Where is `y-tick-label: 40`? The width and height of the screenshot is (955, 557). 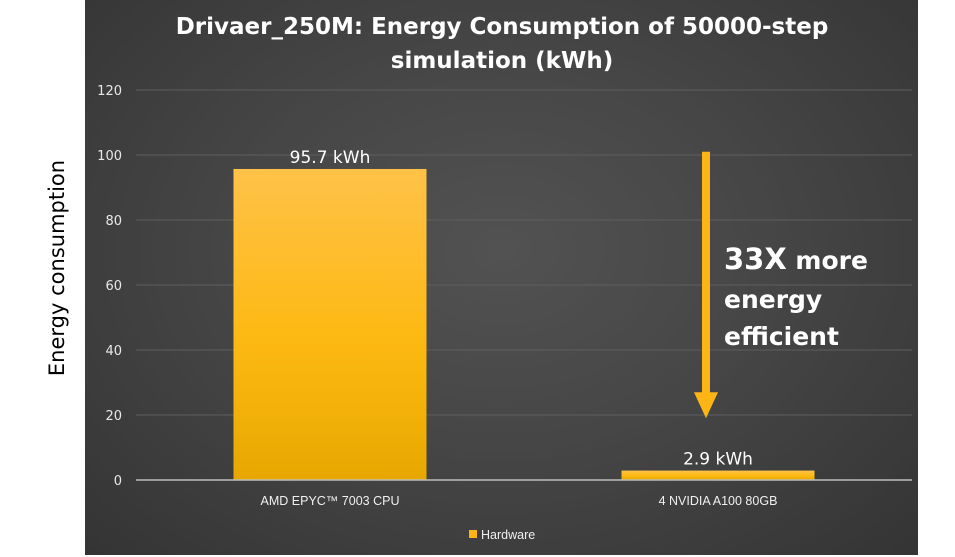
y-tick-label: 40 is located at coordinates (113, 351).